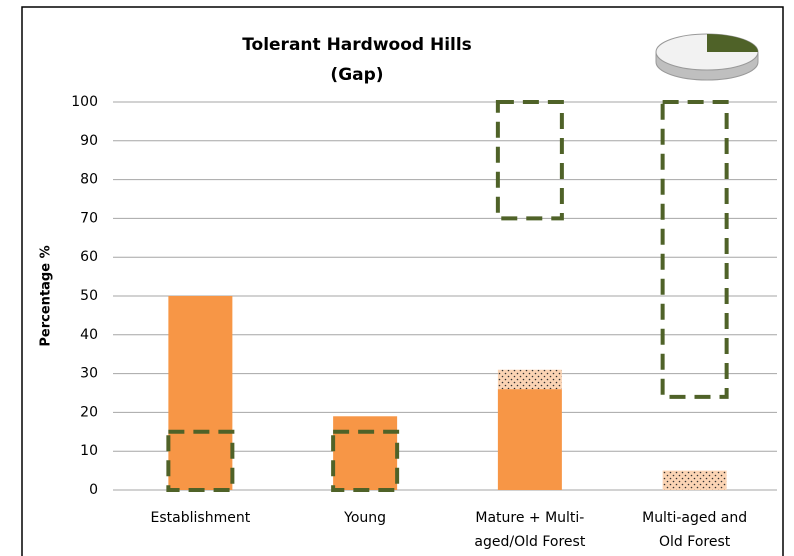 This screenshot has height=556, width=794. Describe the element at coordinates (356, 75) in the screenshot. I see `chart-title: (Gap)` at that location.